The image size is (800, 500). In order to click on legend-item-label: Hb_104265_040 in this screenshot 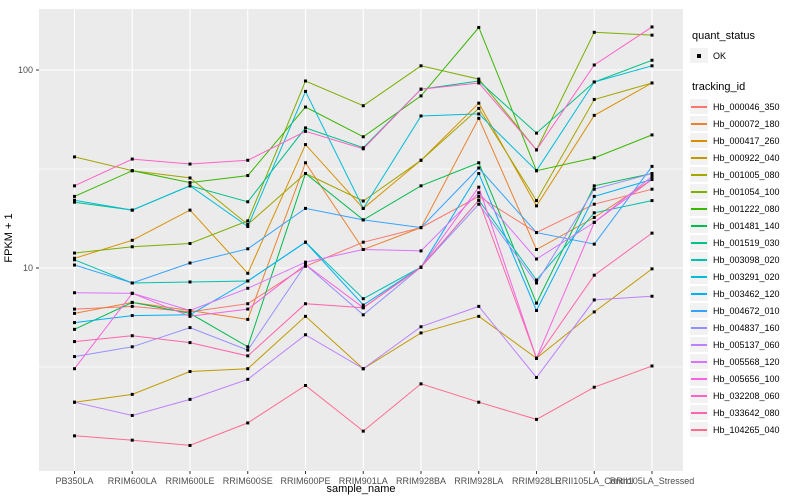, I will do `click(746, 429)`.